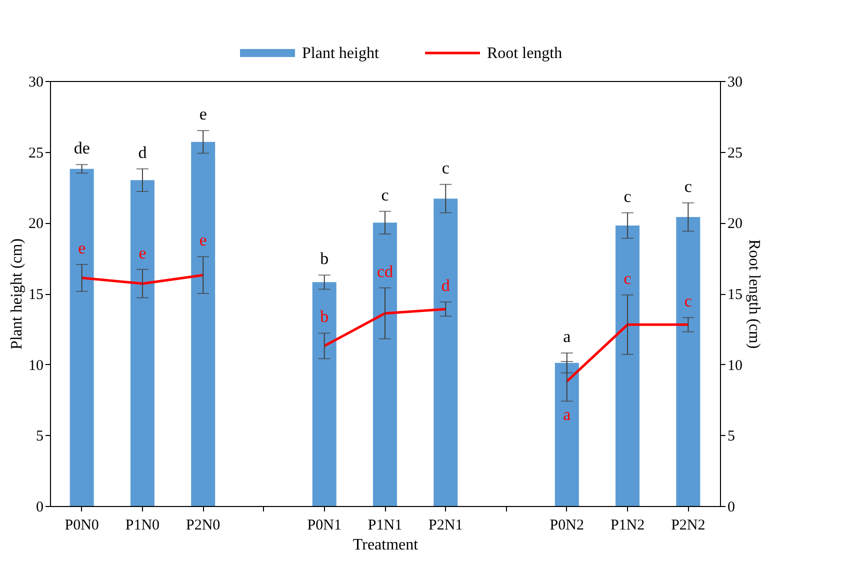 This screenshot has height=566, width=850. I want to click on y-tick-label: 0, so click(40, 508).